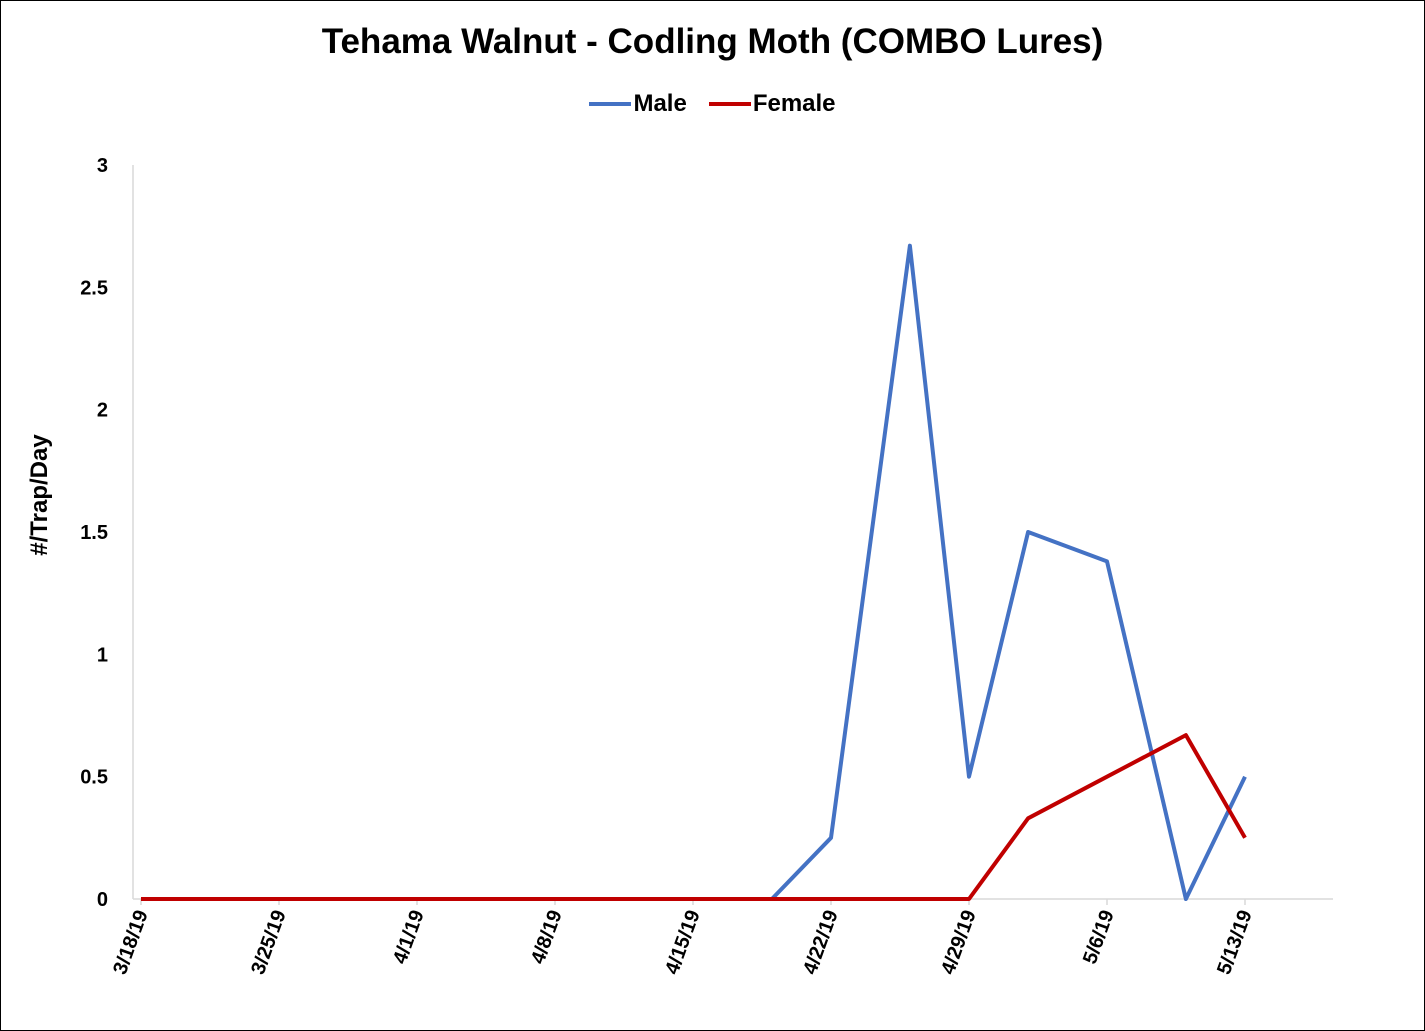 The width and height of the screenshot is (1425, 1031). Describe the element at coordinates (694, 817) in the screenshot. I see `series-line-female` at that location.